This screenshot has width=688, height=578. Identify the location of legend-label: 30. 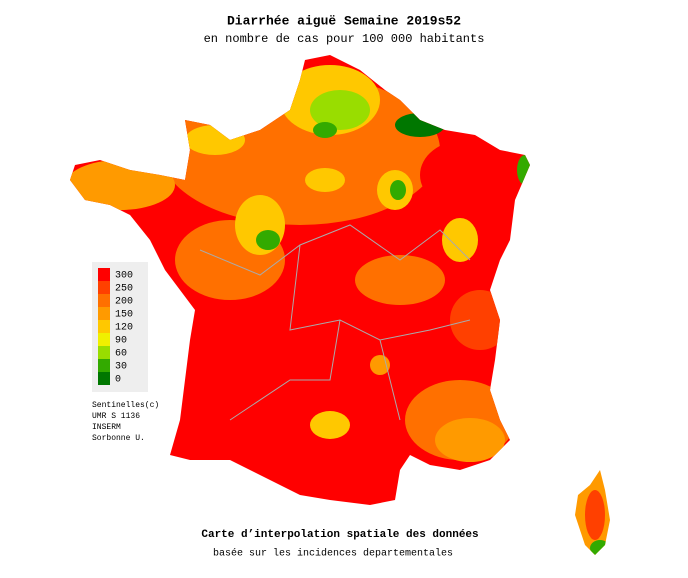
(121, 367).